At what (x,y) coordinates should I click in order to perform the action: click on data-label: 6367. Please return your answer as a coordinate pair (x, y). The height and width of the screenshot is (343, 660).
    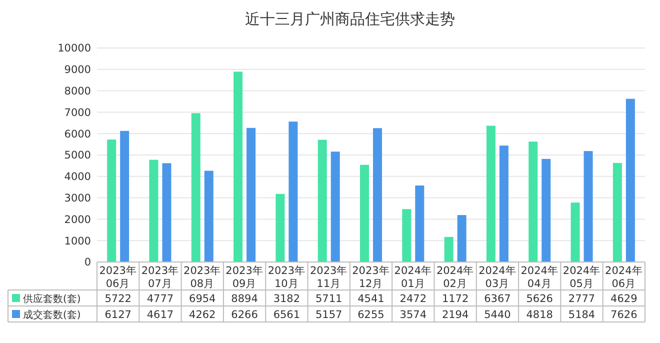
    Looking at the image, I should click on (497, 299).